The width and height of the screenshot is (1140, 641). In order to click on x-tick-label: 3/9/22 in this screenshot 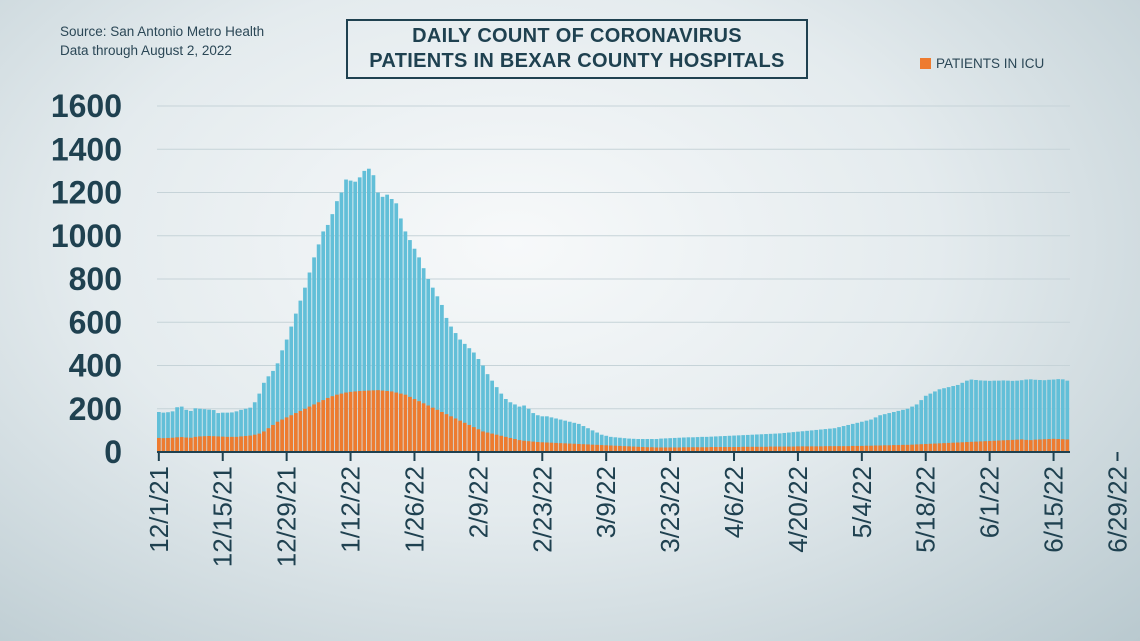, I will do `click(606, 502)`.